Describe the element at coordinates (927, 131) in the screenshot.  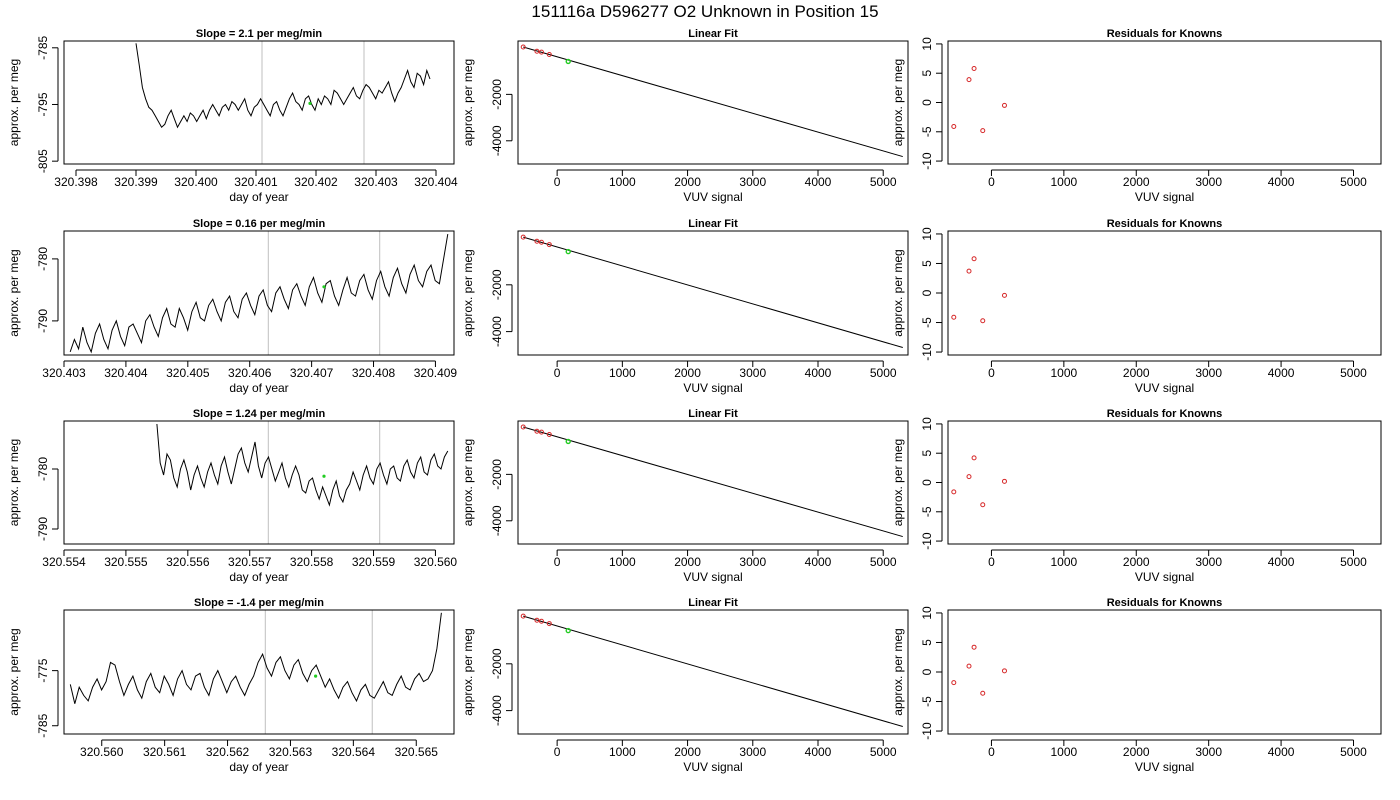
I see `y-tick-label: -5` at that location.